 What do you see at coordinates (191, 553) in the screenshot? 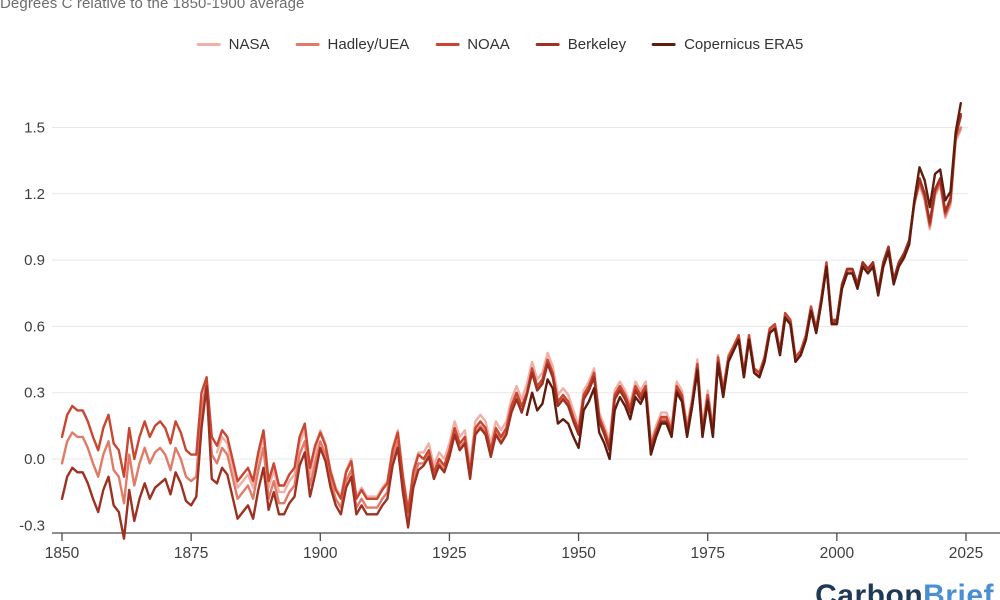
I see `x-axis-tick-label: 1875` at bounding box center [191, 553].